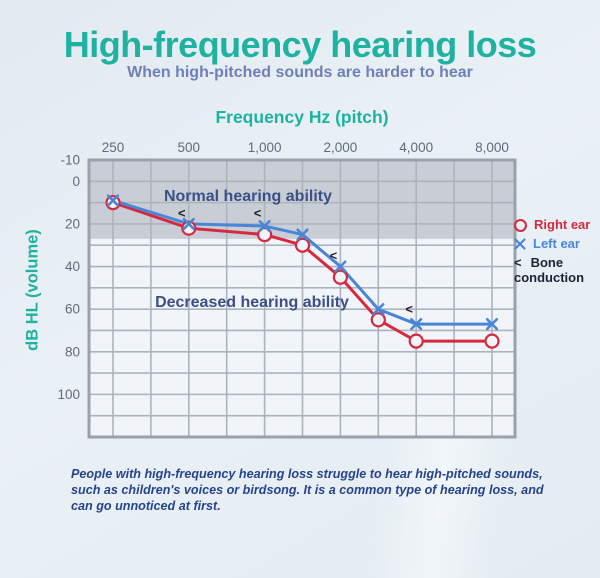 This screenshot has height=578, width=600. Describe the element at coordinates (252, 302) in the screenshot. I see `decreased-hearing-region-label: Decreased hearing ability` at that location.